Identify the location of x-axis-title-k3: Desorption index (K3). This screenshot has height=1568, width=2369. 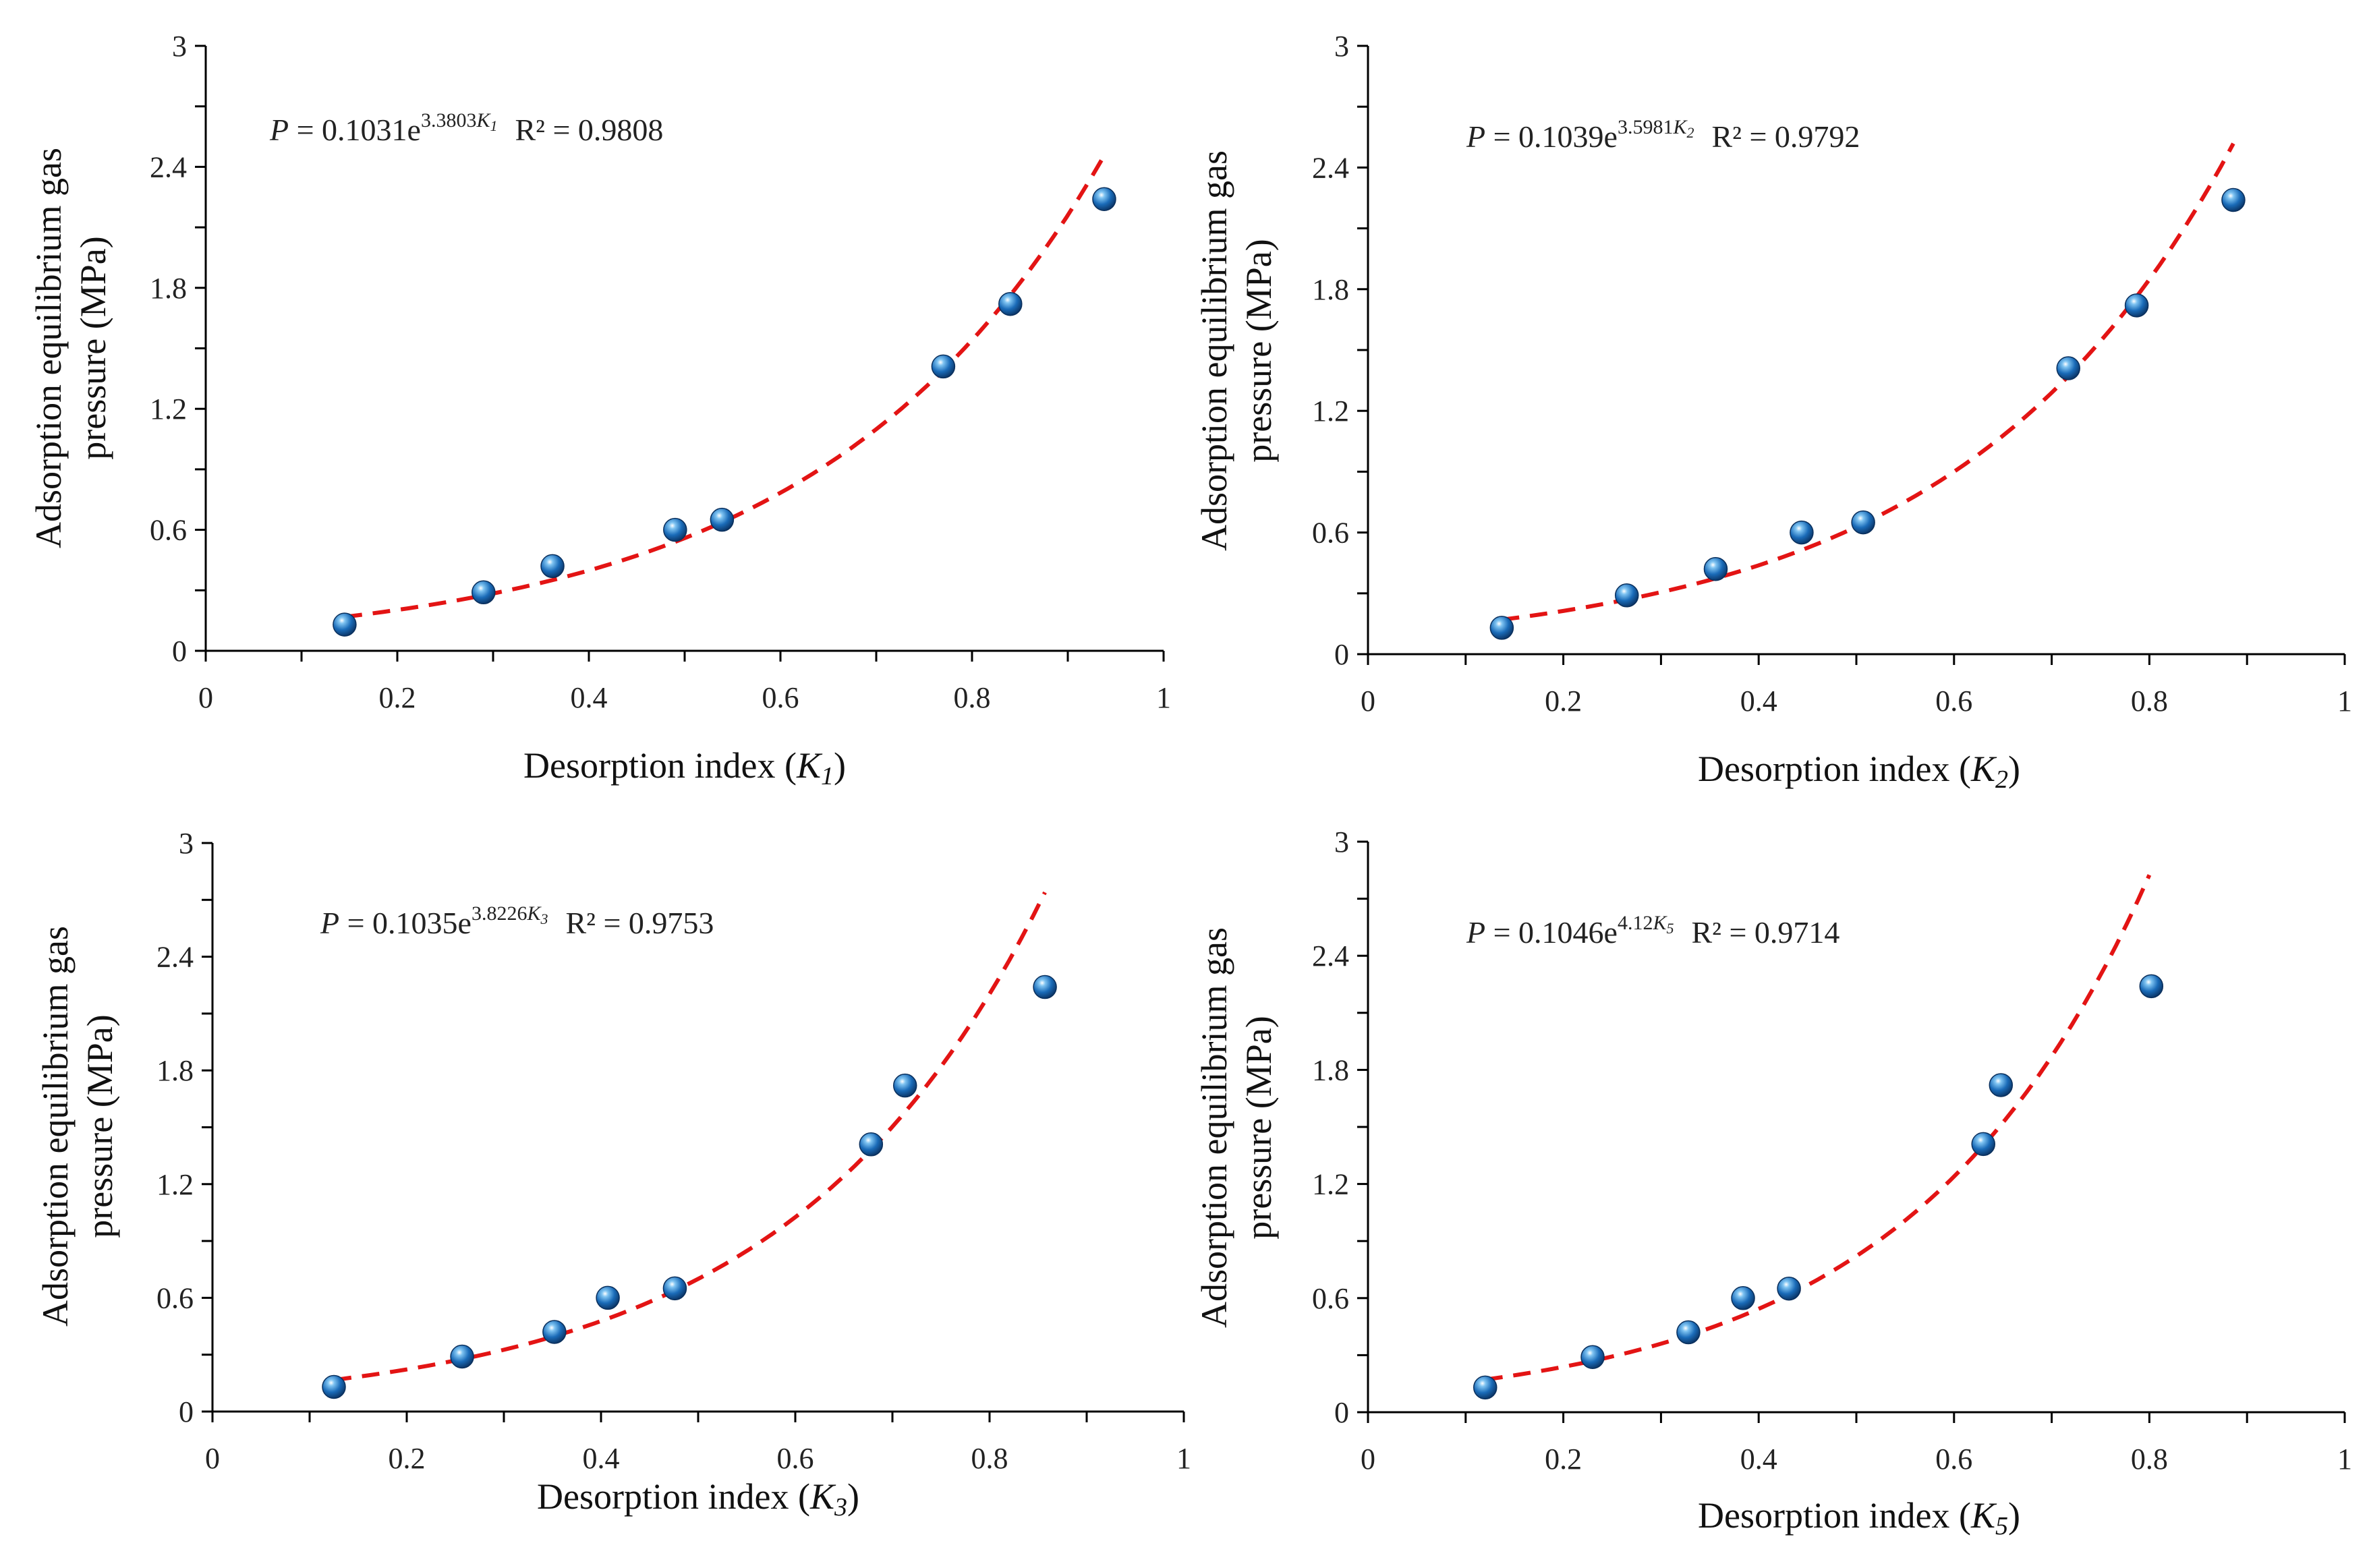
(698, 1498).